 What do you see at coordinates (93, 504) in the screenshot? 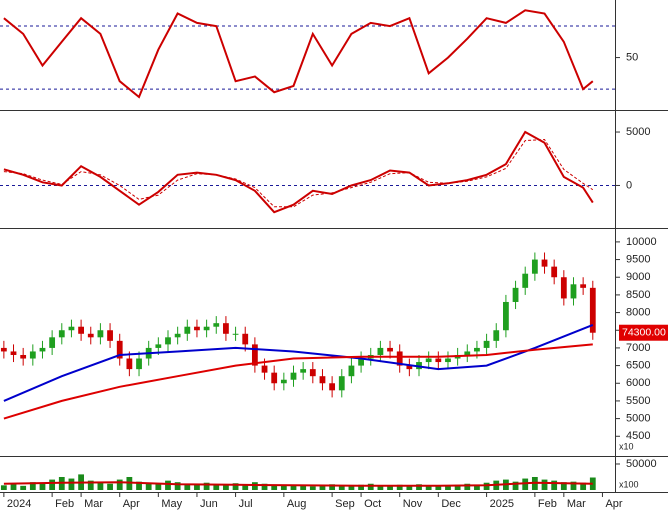
I see `x-tick-label: Mar` at bounding box center [93, 504].